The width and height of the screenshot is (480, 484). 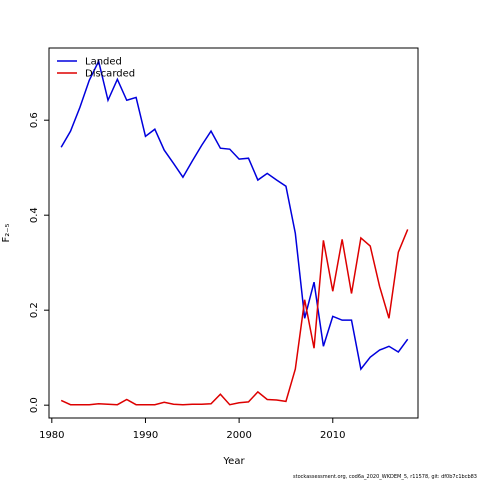 What do you see at coordinates (238, 435) in the screenshot?
I see `x-tick-label: 2000` at bounding box center [238, 435].